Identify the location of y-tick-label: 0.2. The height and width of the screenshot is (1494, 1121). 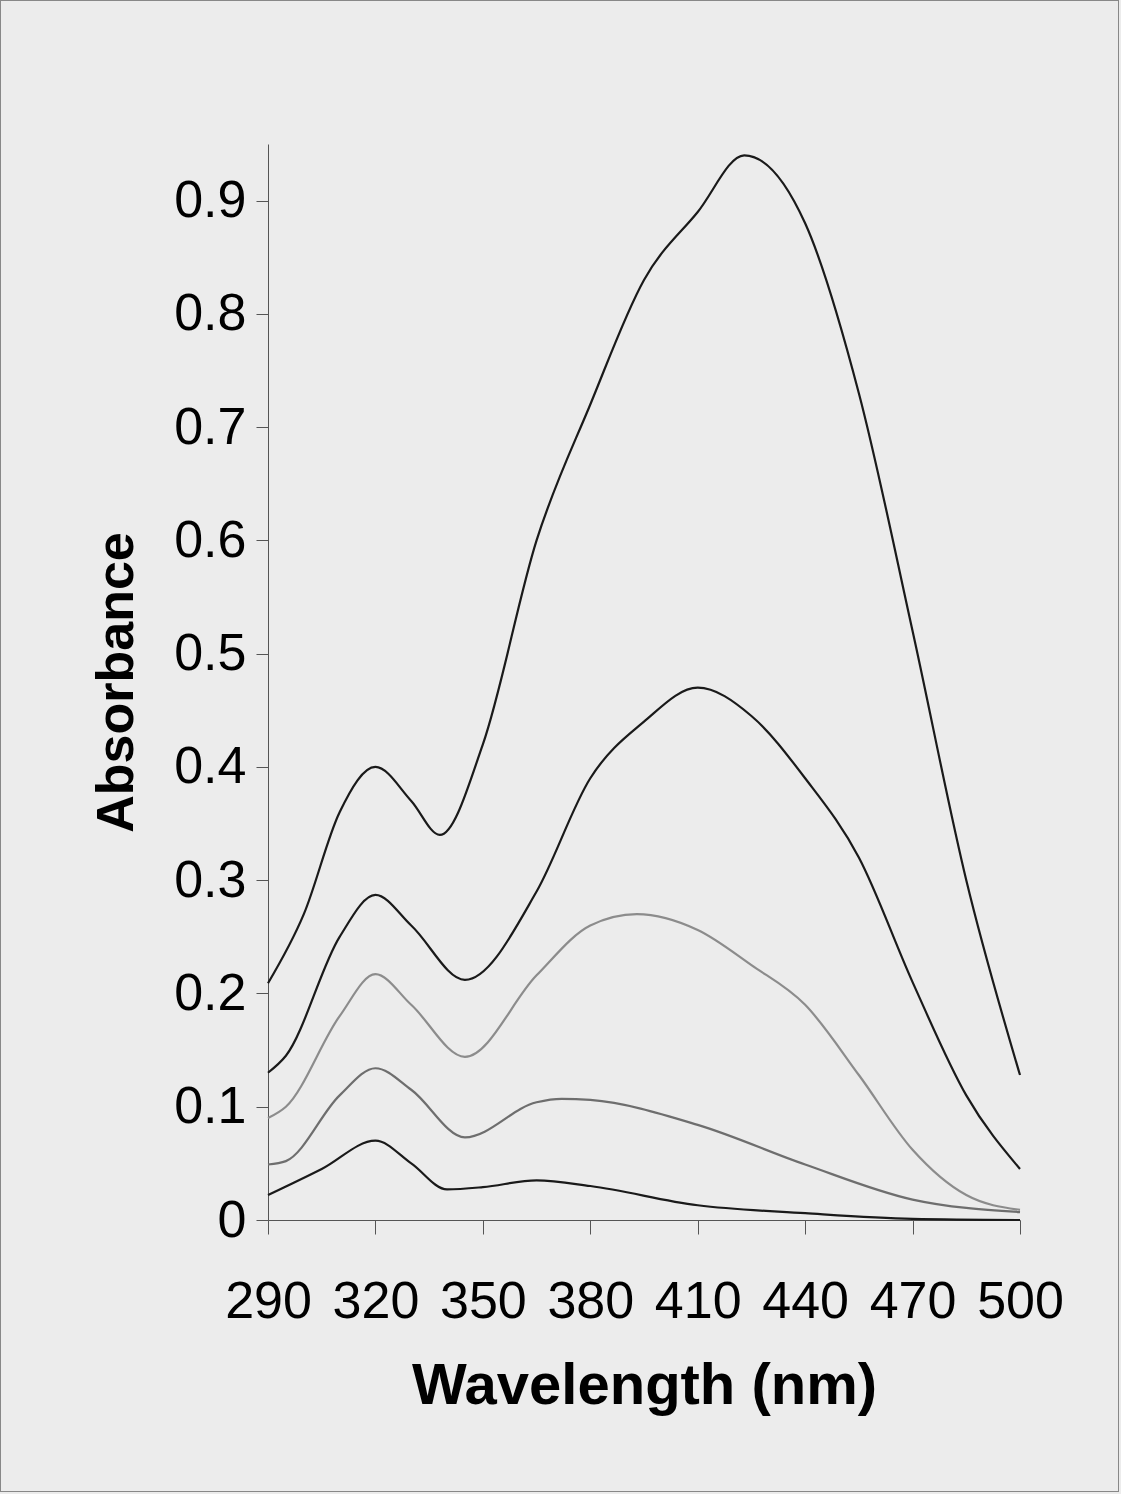
(210, 991).